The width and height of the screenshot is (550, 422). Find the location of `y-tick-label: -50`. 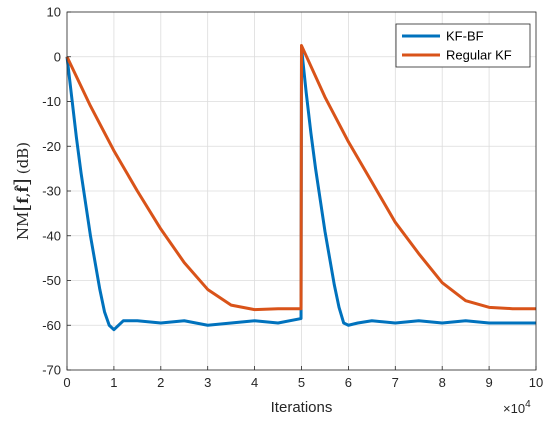

y-tick-label: -50 is located at coordinates (51, 280).